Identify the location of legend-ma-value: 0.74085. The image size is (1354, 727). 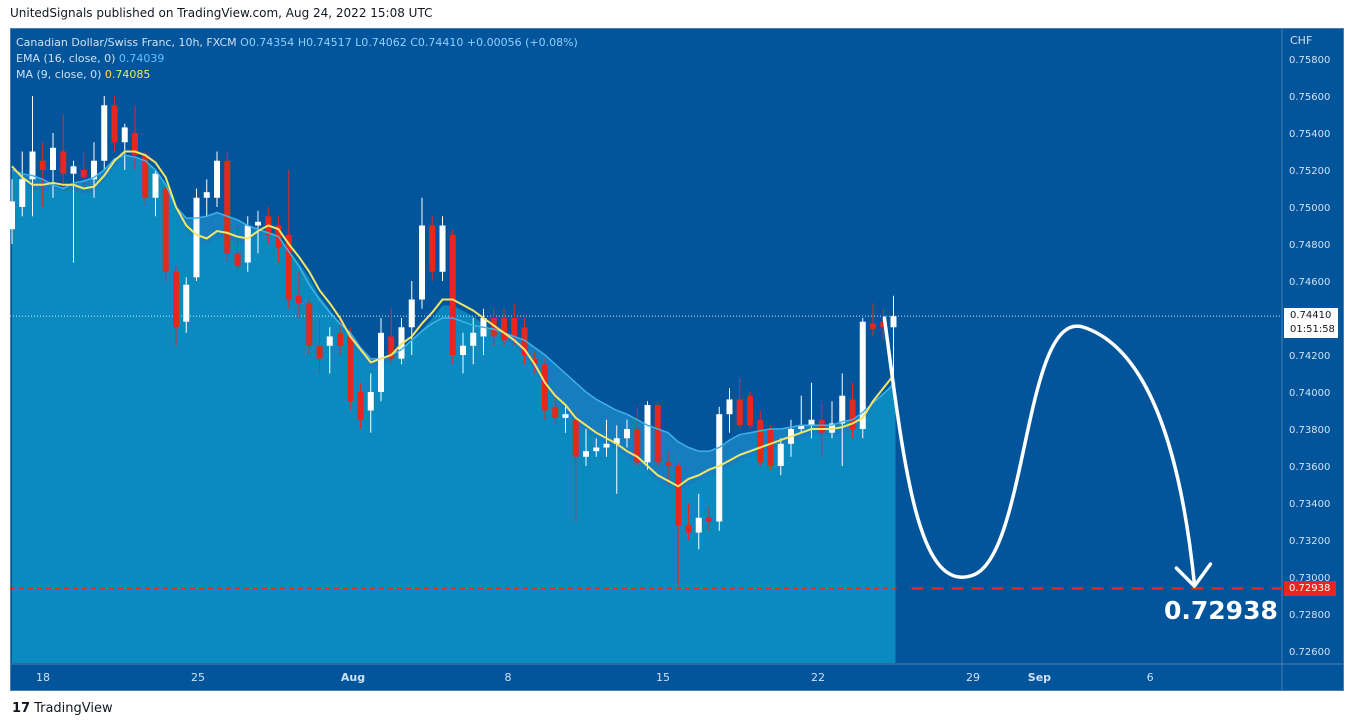
(127, 74).